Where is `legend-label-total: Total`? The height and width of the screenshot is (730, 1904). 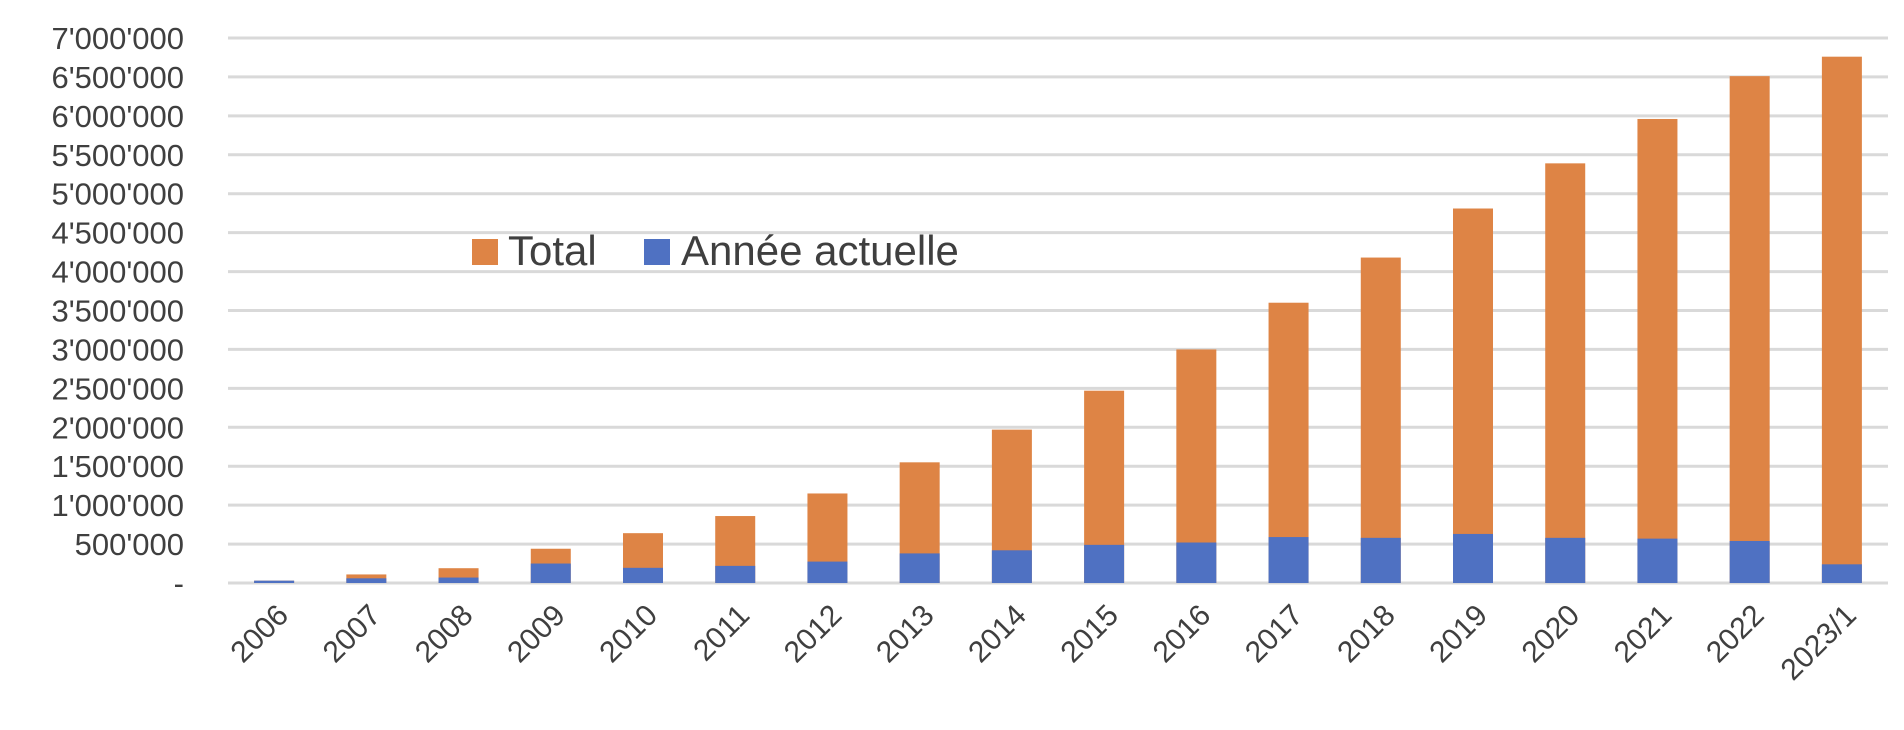
legend-label-total: Total is located at coordinates (552, 250).